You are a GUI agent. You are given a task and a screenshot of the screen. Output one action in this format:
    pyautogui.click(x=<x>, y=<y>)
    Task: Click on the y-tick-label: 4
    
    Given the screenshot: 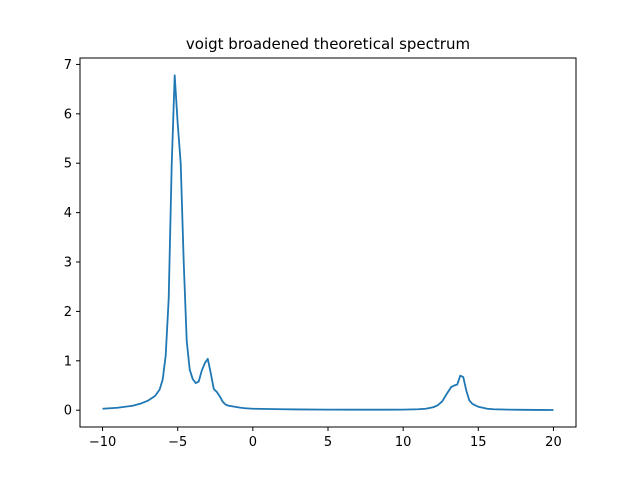 What is the action you would take?
    pyautogui.click(x=68, y=213)
    